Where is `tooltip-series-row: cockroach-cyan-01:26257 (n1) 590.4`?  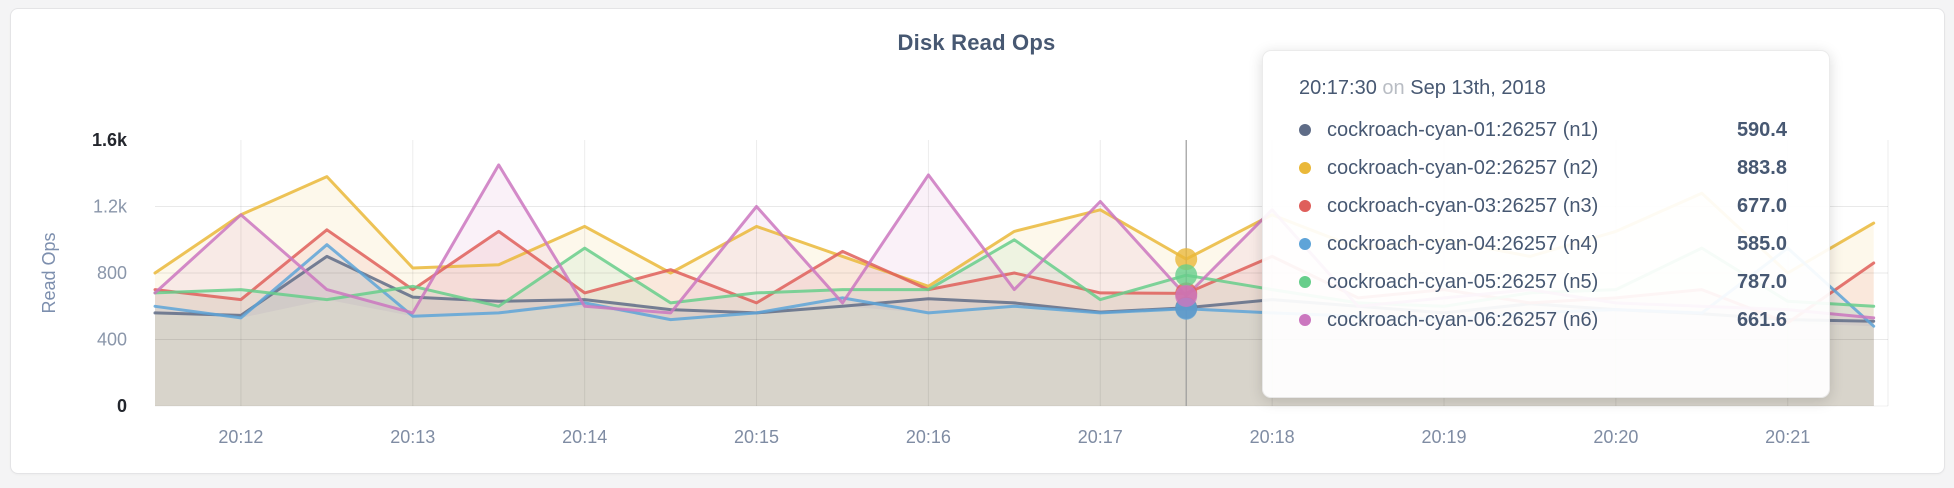 tooltip-series-row: cockroach-cyan-01:26257 (n1) 590.4 is located at coordinates (1543, 130).